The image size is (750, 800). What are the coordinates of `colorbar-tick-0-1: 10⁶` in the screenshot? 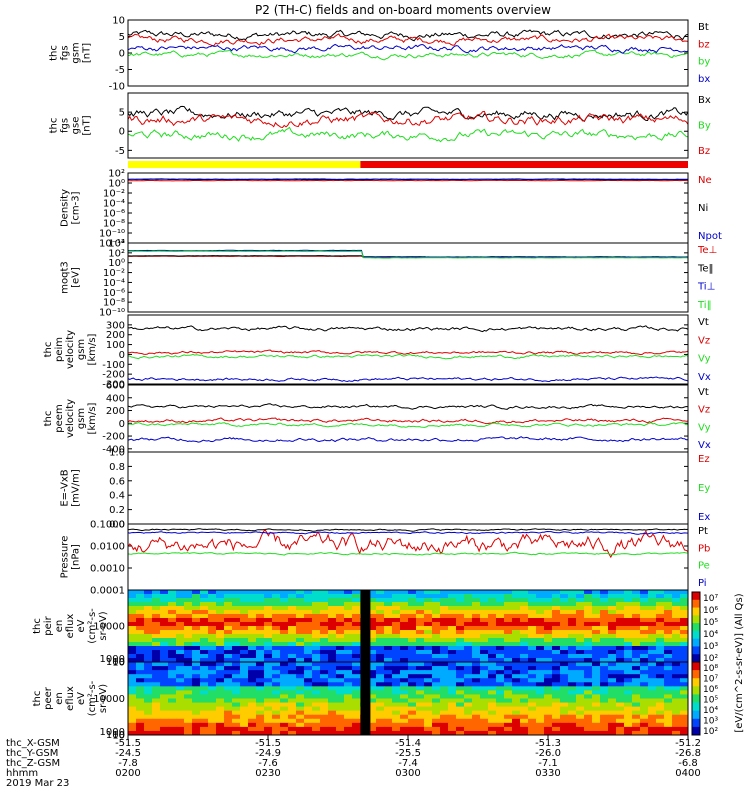 It's located at (710, 611).